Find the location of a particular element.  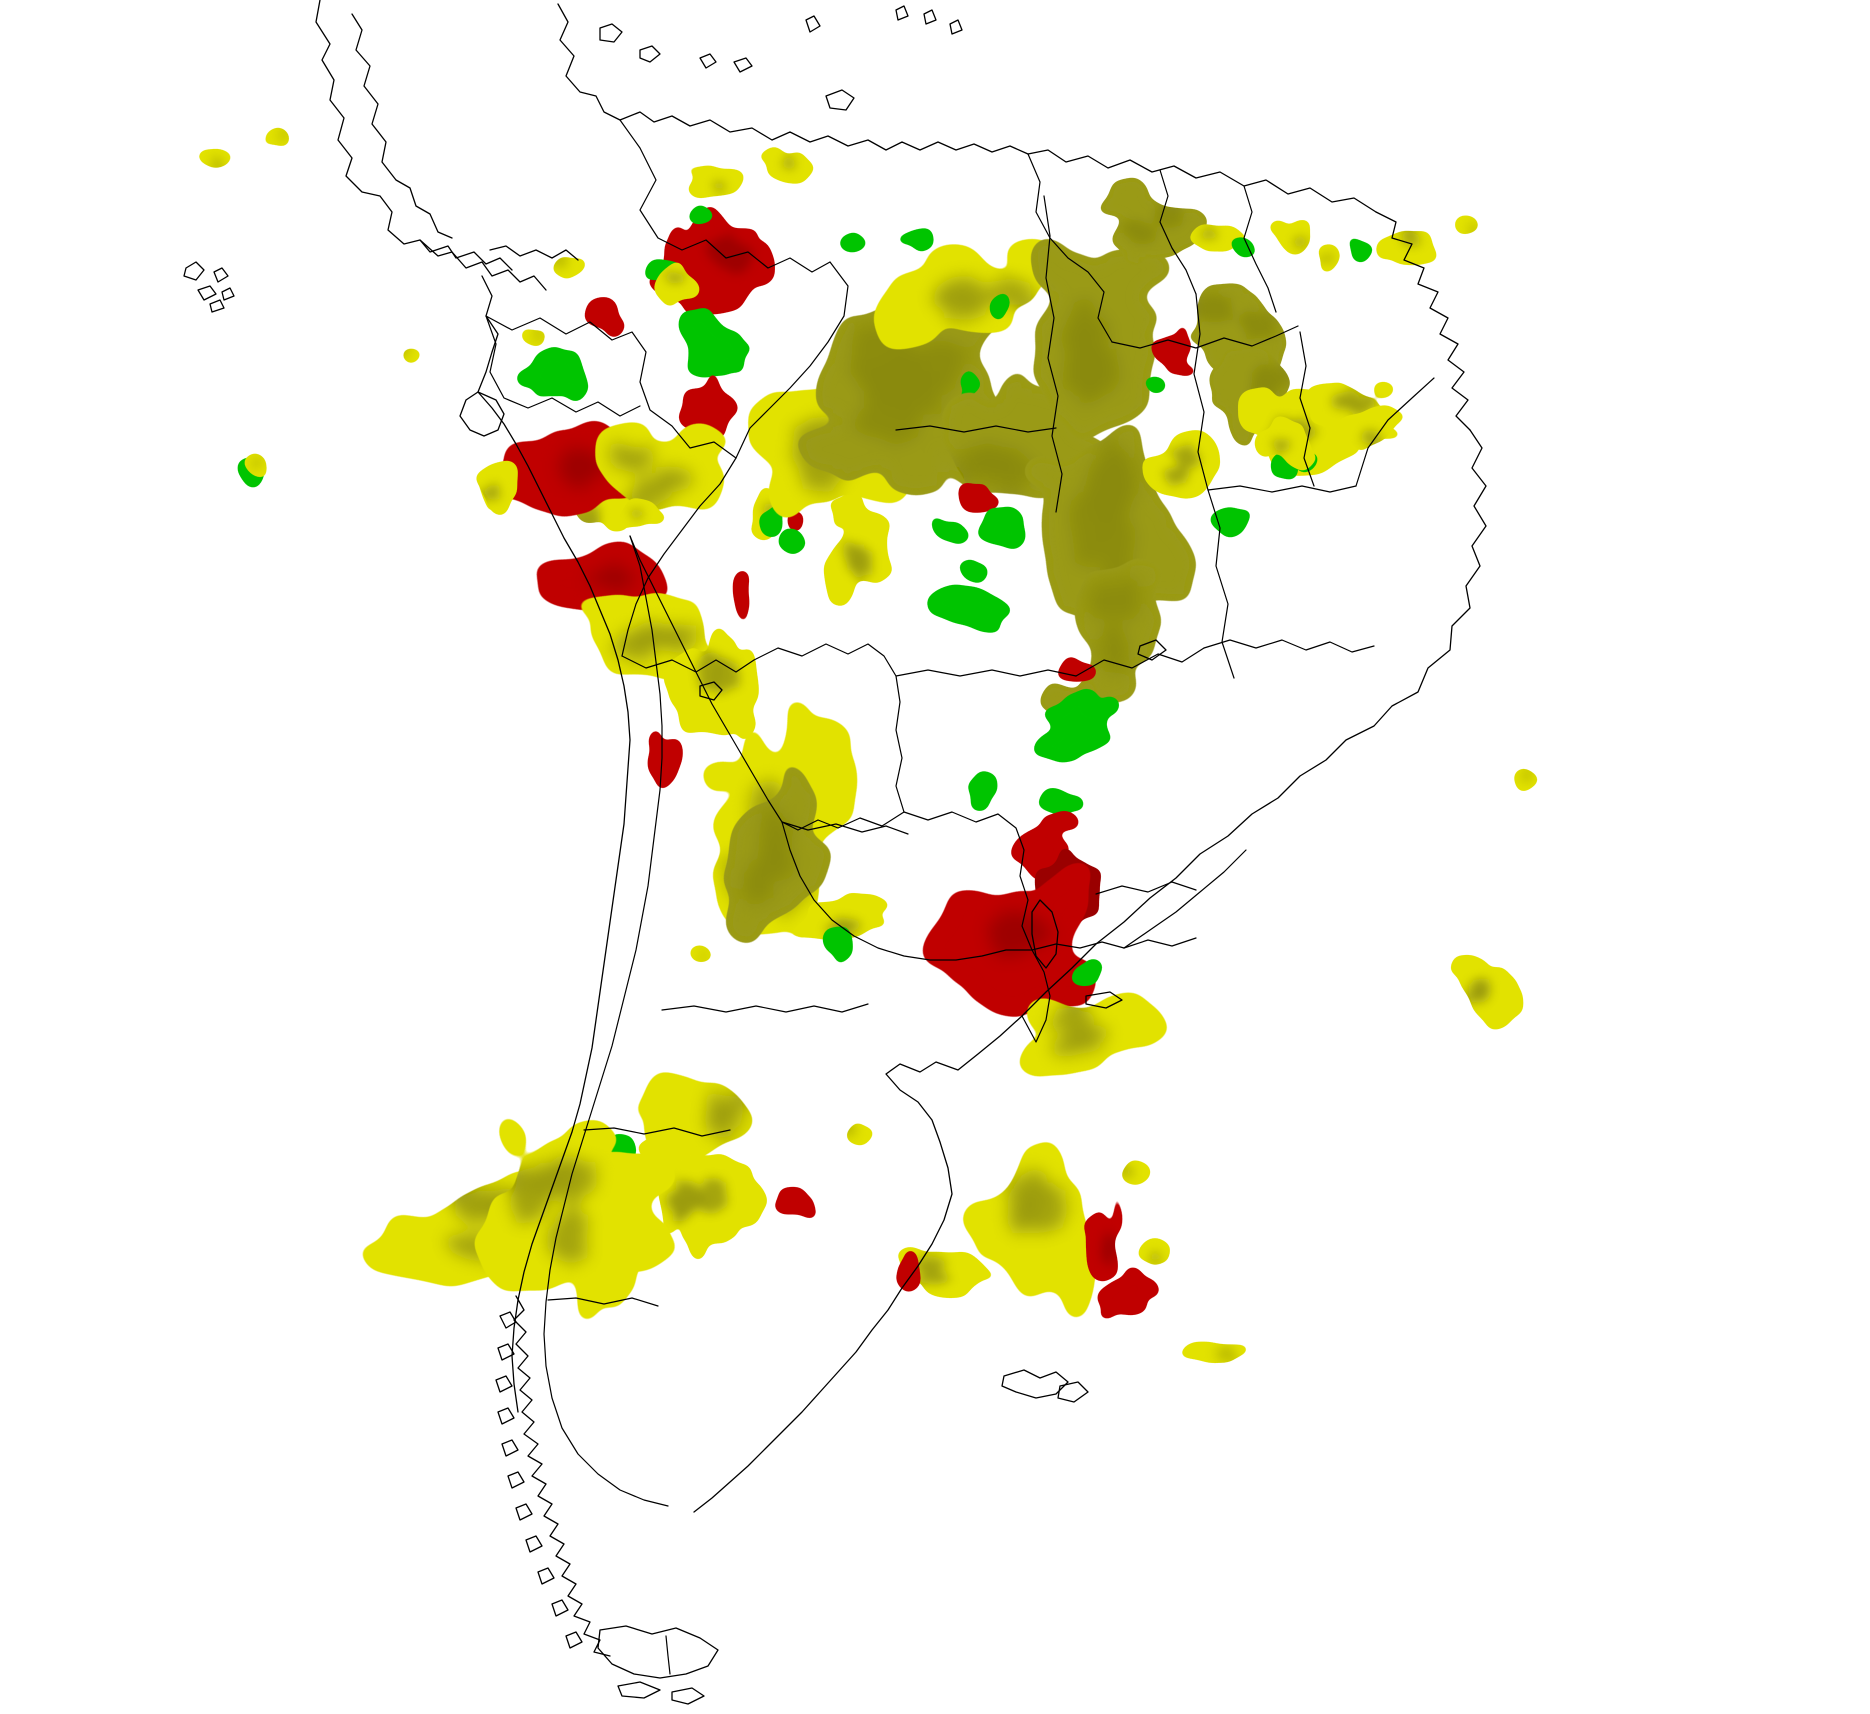

border-peru-ecuador is located at coordinates (563, 366).